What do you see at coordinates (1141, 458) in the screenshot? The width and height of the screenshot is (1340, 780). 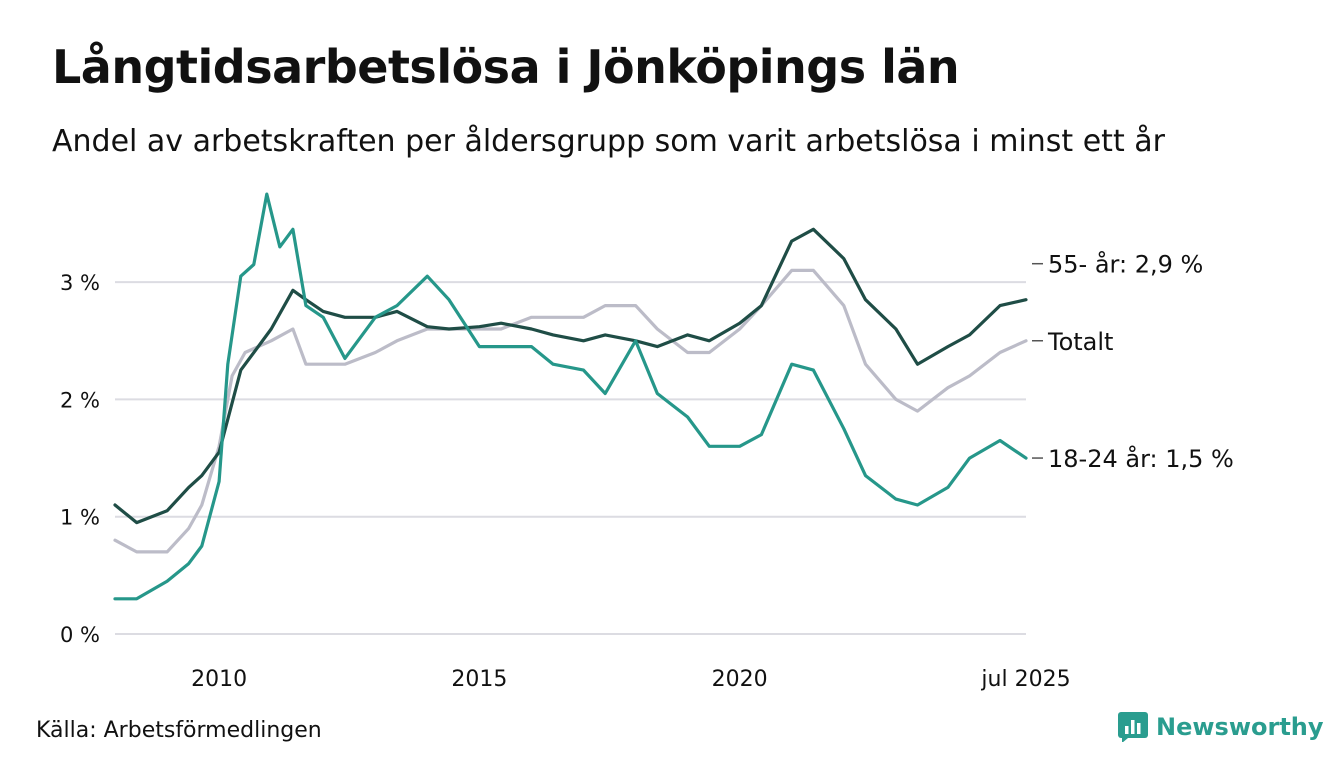 I see `series-end-label: 18-24 år: 1,5 %` at bounding box center [1141, 458].